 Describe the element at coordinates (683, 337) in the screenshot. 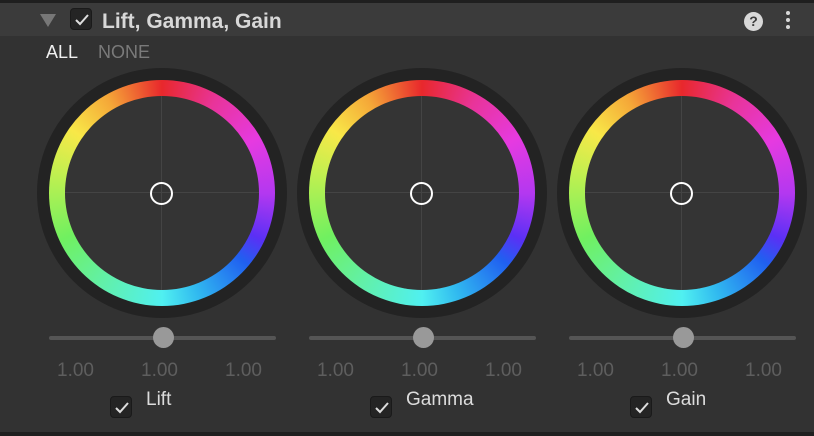

I see `gain-slider-thumb` at that location.